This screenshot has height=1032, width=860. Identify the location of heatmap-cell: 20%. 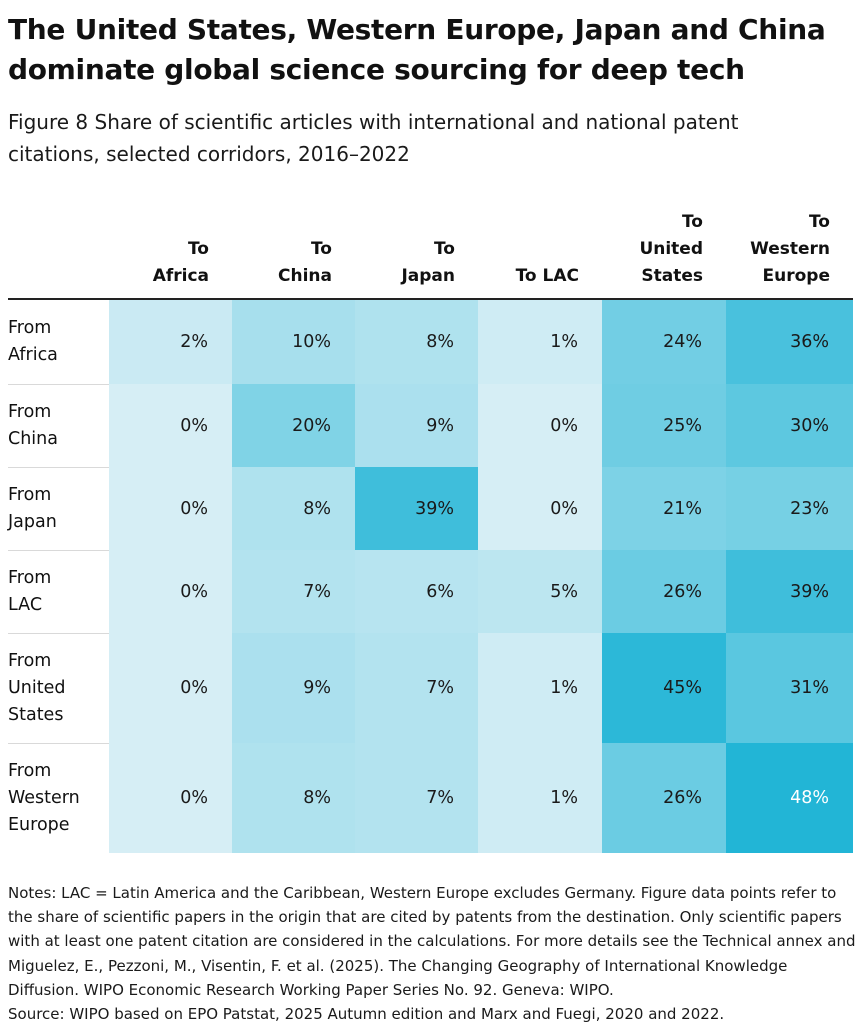
(293, 425).